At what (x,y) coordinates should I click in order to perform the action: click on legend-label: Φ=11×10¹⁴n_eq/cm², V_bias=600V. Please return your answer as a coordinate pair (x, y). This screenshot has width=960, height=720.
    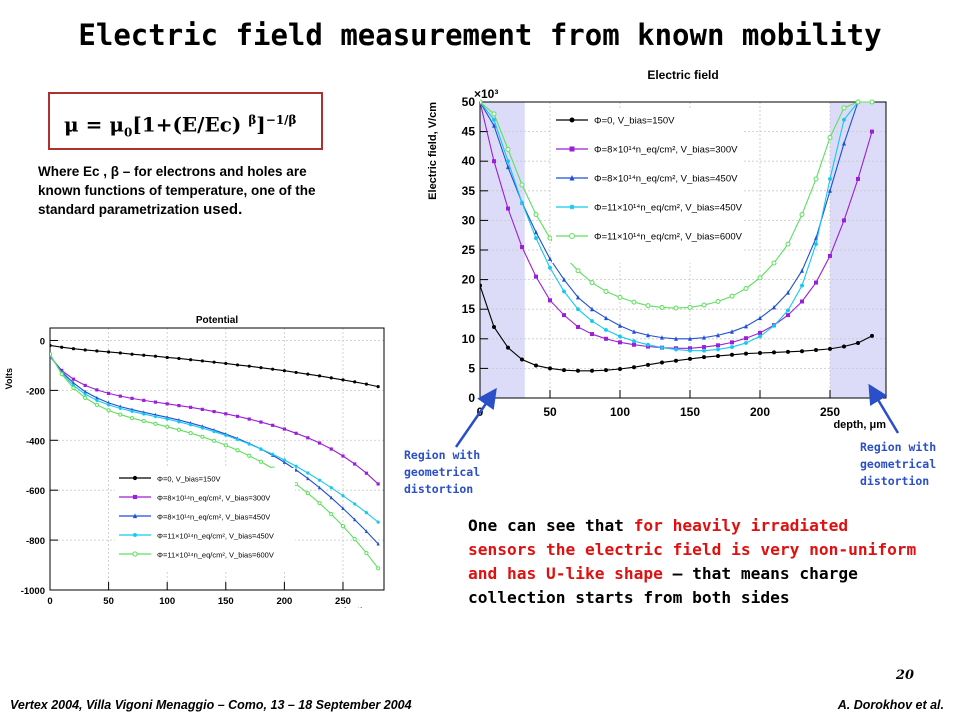
    Looking at the image, I should click on (668, 237).